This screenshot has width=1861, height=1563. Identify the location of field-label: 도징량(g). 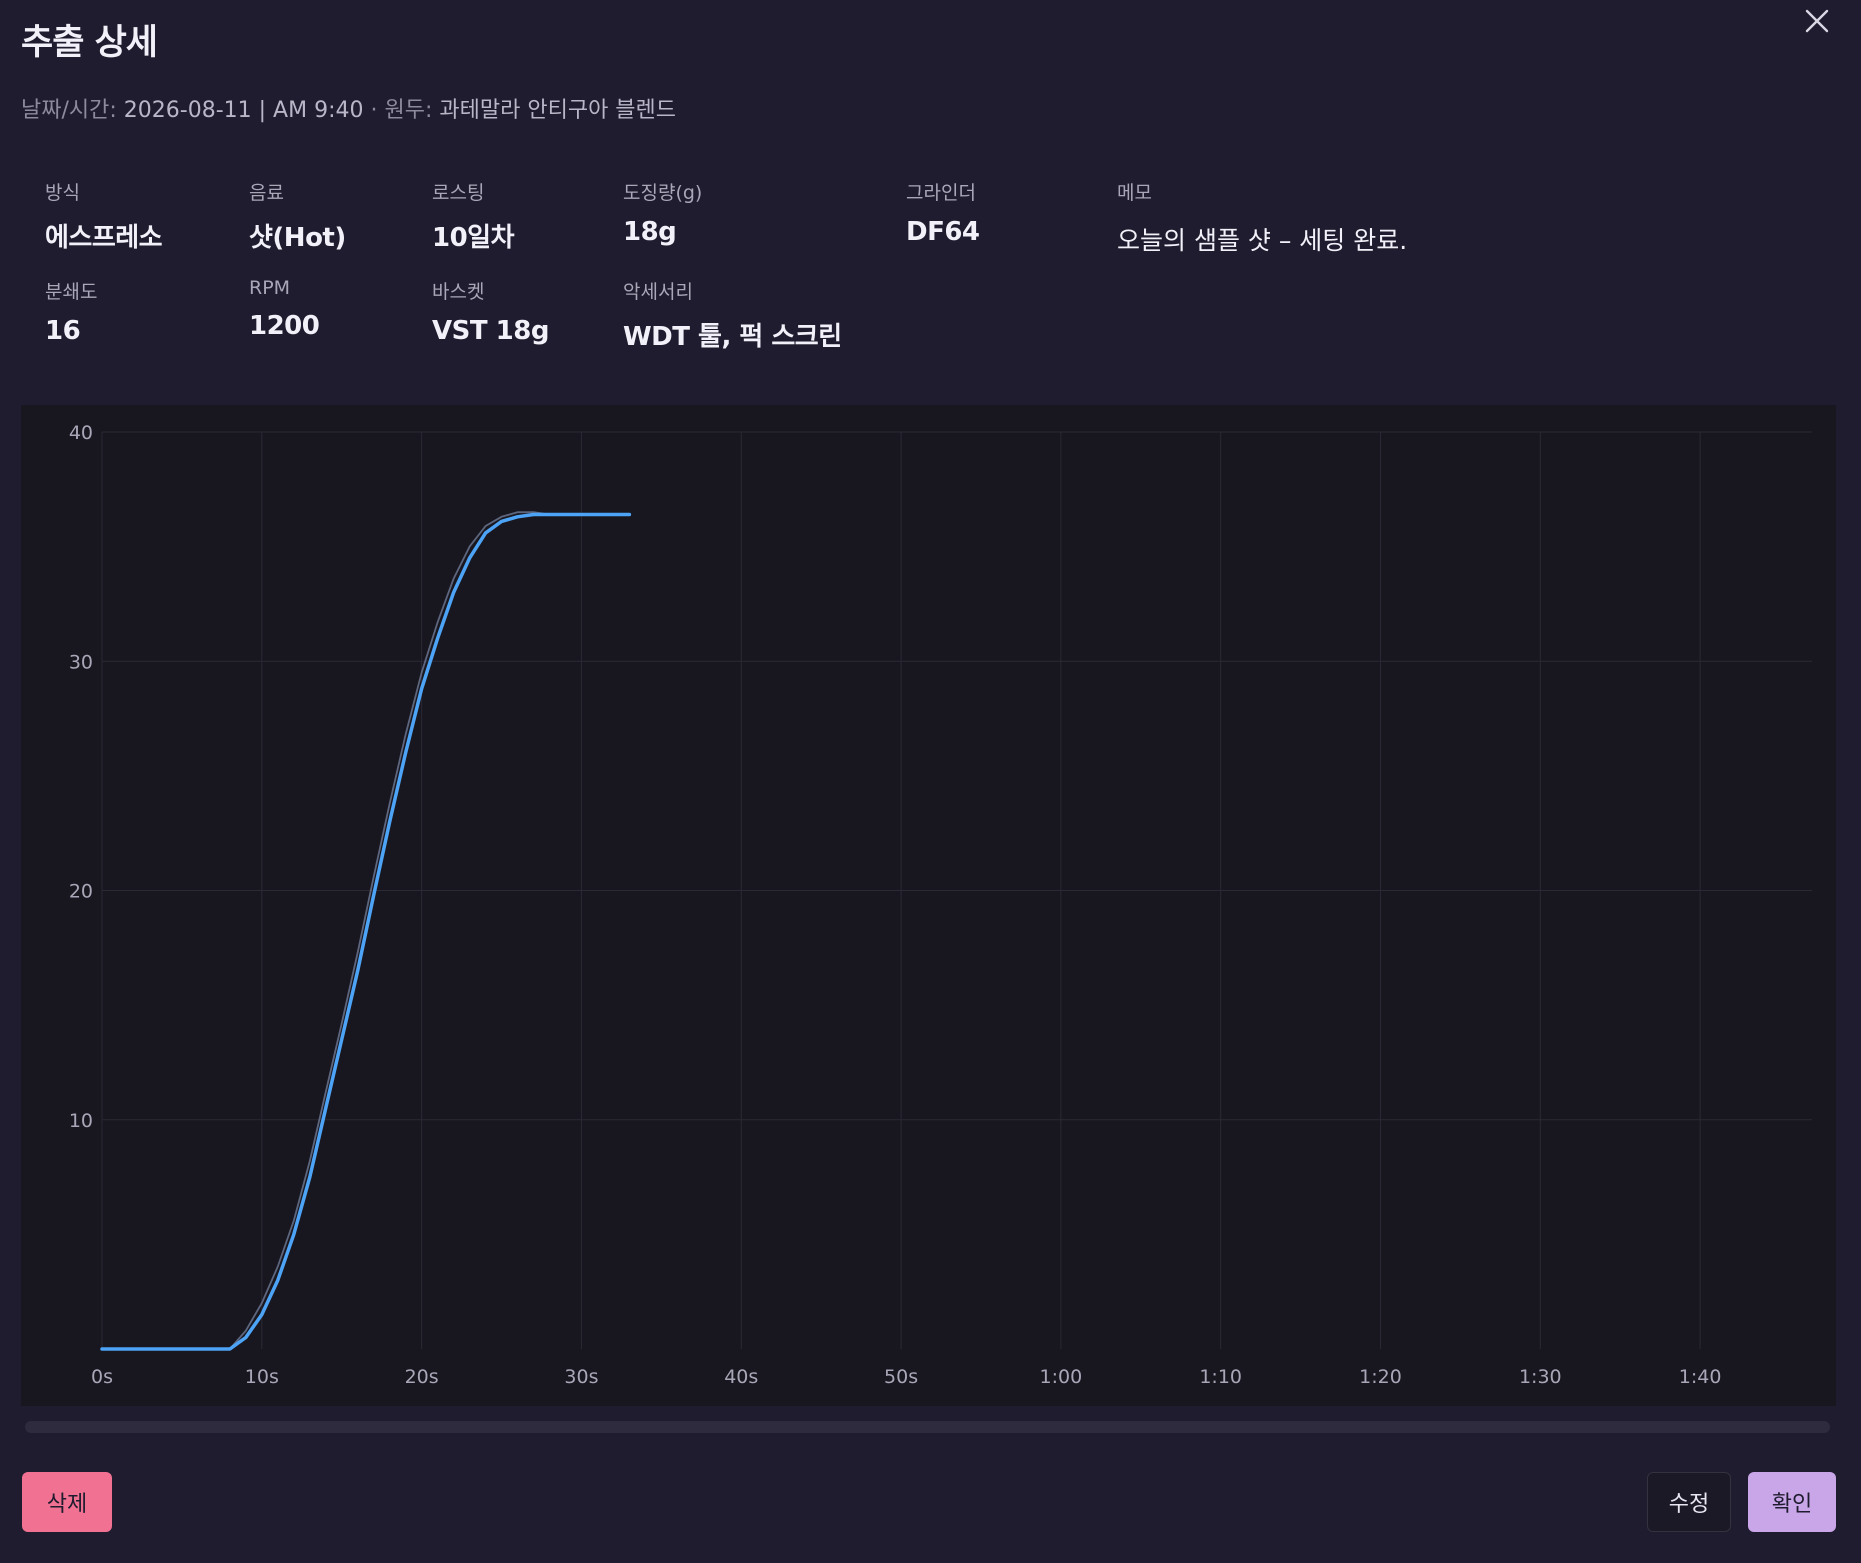
(663, 193).